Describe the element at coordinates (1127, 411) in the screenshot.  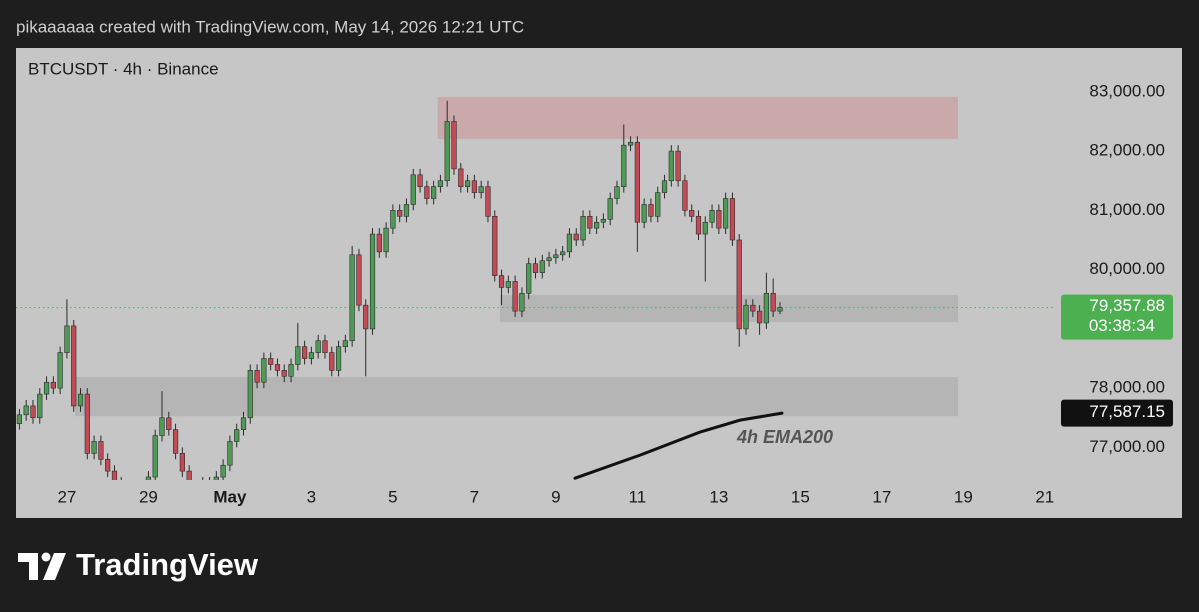
I see `ema-price-label: 77,587.15` at that location.